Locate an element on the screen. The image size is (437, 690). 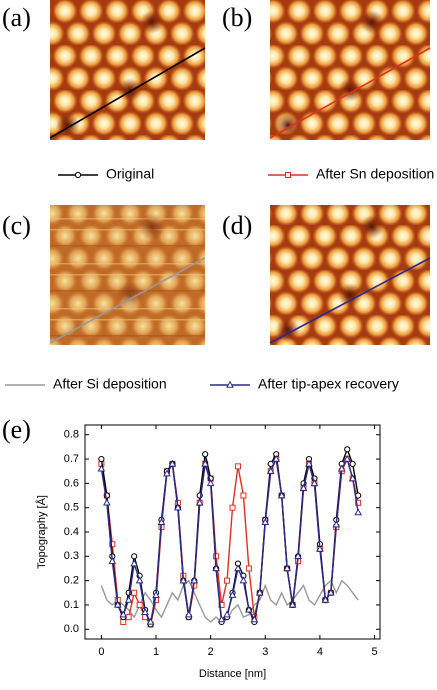
x-tick-label: 2 is located at coordinates (211, 652).